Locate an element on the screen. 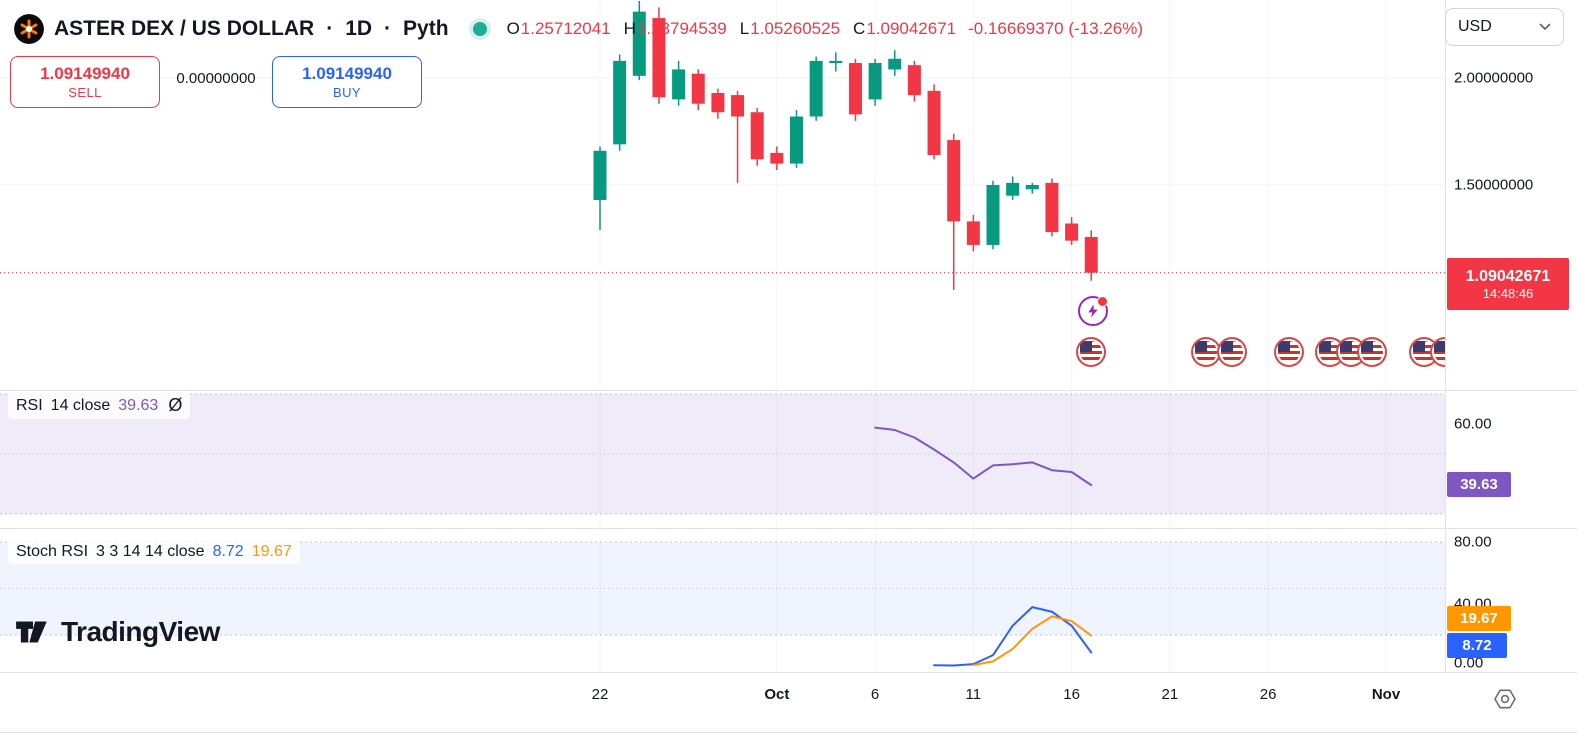 This screenshot has height=733, width=1577. price-axis-label: 2.00000000 is located at coordinates (1494, 78).